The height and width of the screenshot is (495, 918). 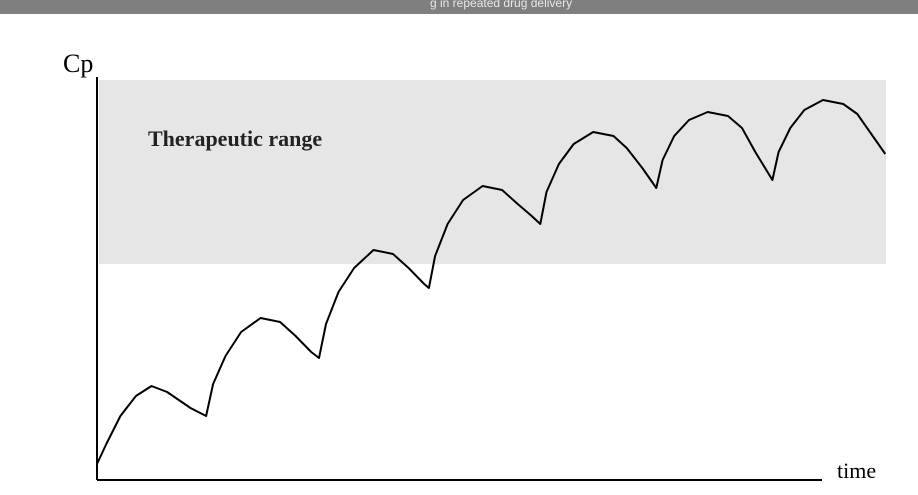 I want to click on x-axis-label: time, so click(x=856, y=470).